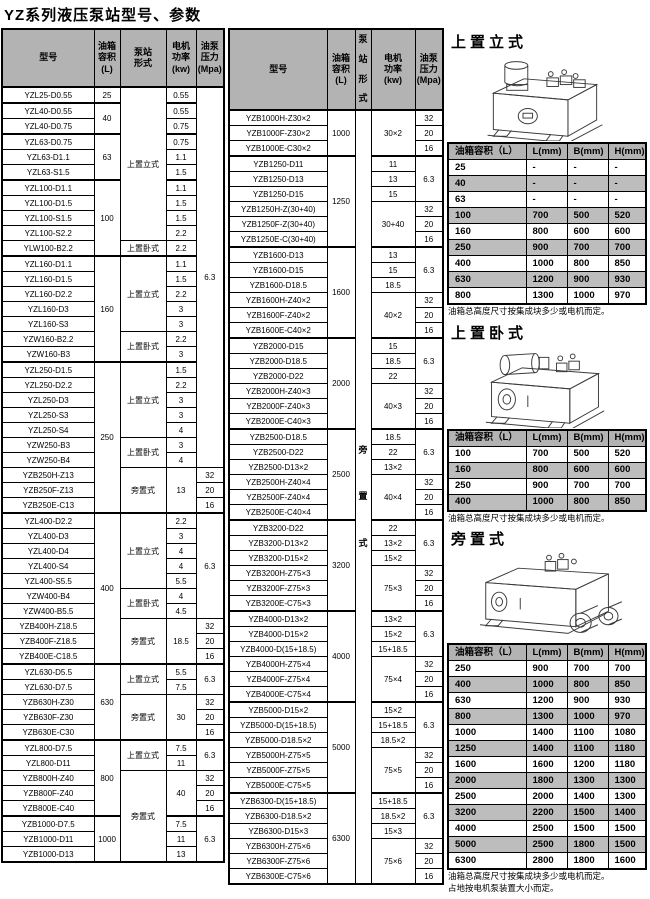 The image size is (650, 899). What do you see at coordinates (278, 285) in the screenshot?
I see `cell: YZB1600-D18.5` at bounding box center [278, 285].